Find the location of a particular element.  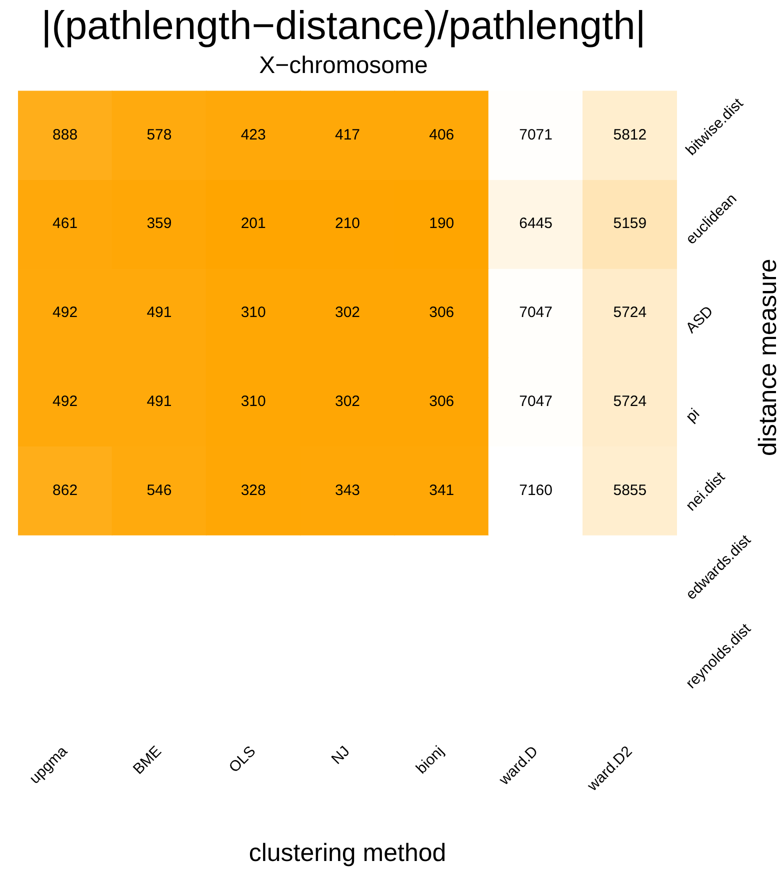

data-label: 341 is located at coordinates (441, 490).